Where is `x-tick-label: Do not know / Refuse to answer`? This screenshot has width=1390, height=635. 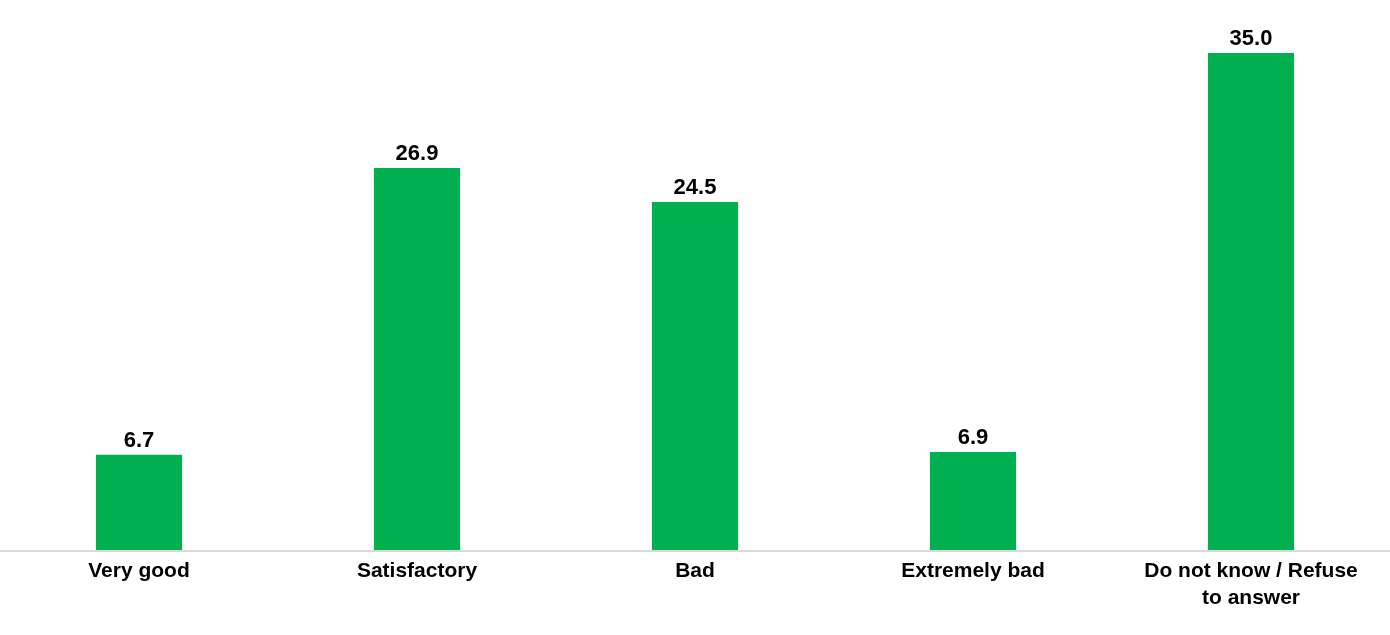 x-tick-label: Do not know / Refuse to answer is located at coordinates (1251, 583).